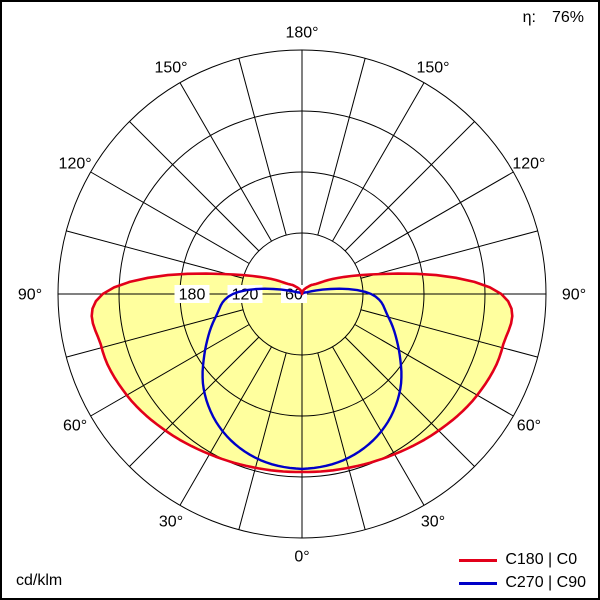 This screenshot has width=600, height=600. What do you see at coordinates (522, 571) in the screenshot?
I see `legend: C180 | C0 C270 | C90` at bounding box center [522, 571].